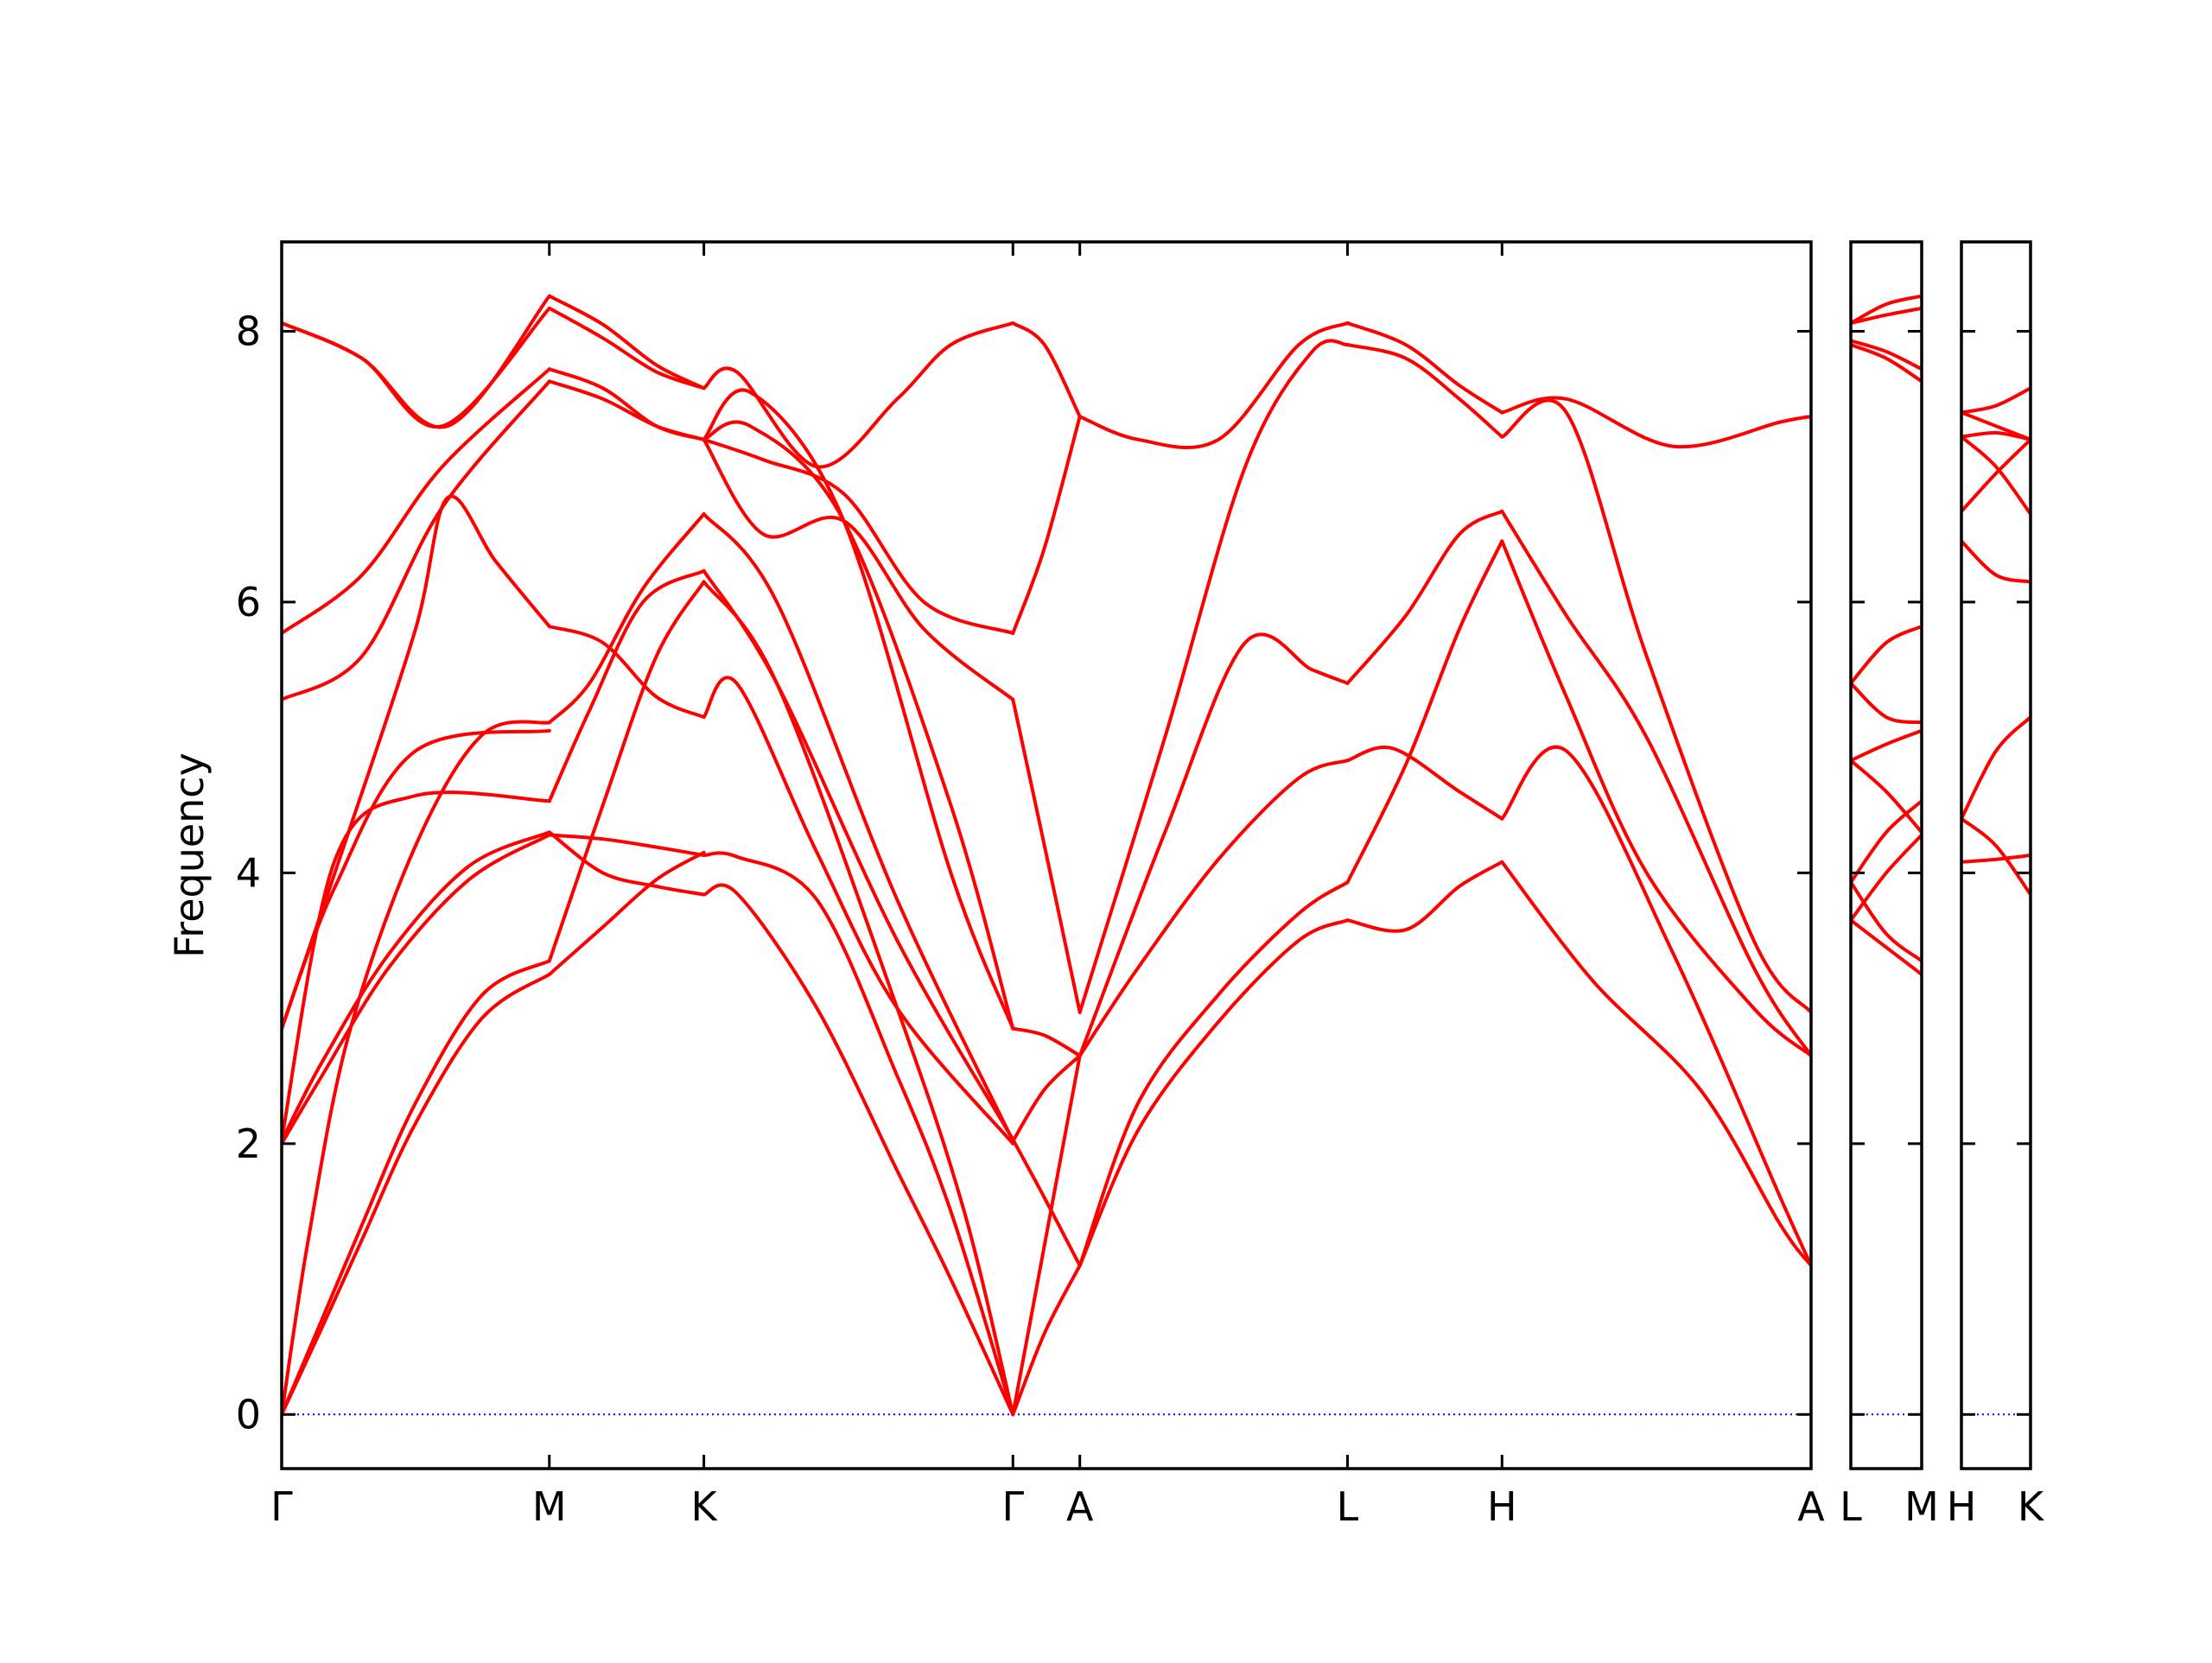 The height and width of the screenshot is (1663, 2212). Describe the element at coordinates (248, 331) in the screenshot. I see `y-tick-label: 8` at that location.